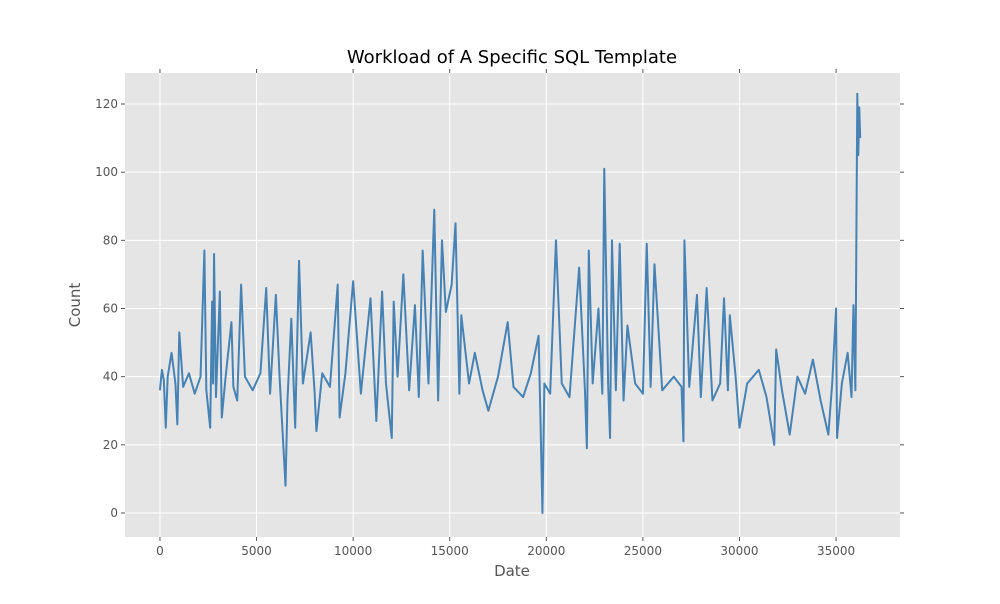  I want to click on y-tick-label: 120, so click(106, 104).